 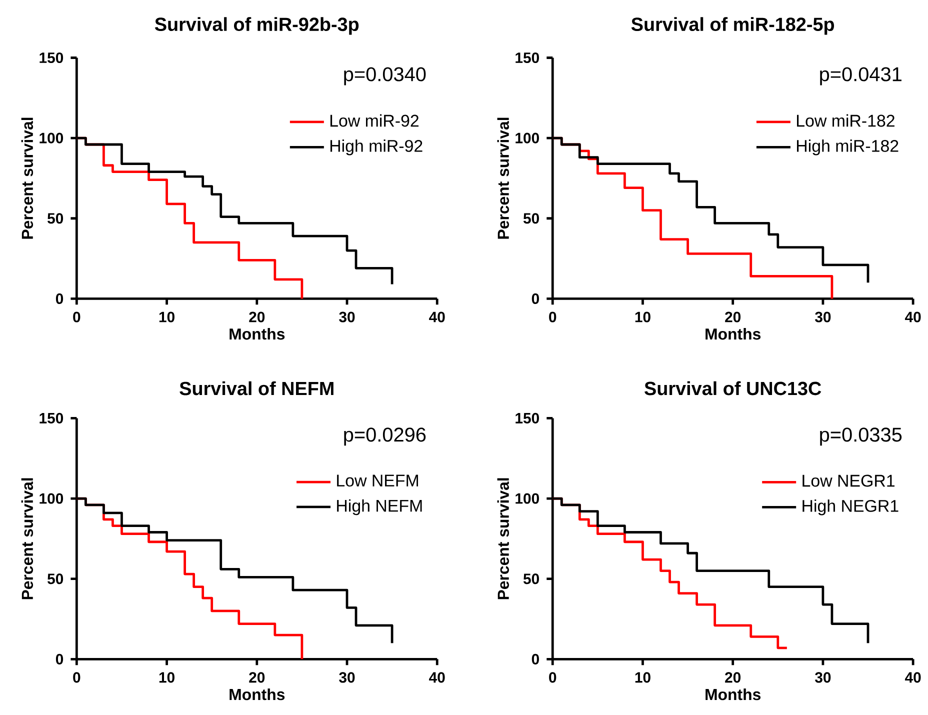 I want to click on legend-label: High miR-182, so click(x=847, y=148).